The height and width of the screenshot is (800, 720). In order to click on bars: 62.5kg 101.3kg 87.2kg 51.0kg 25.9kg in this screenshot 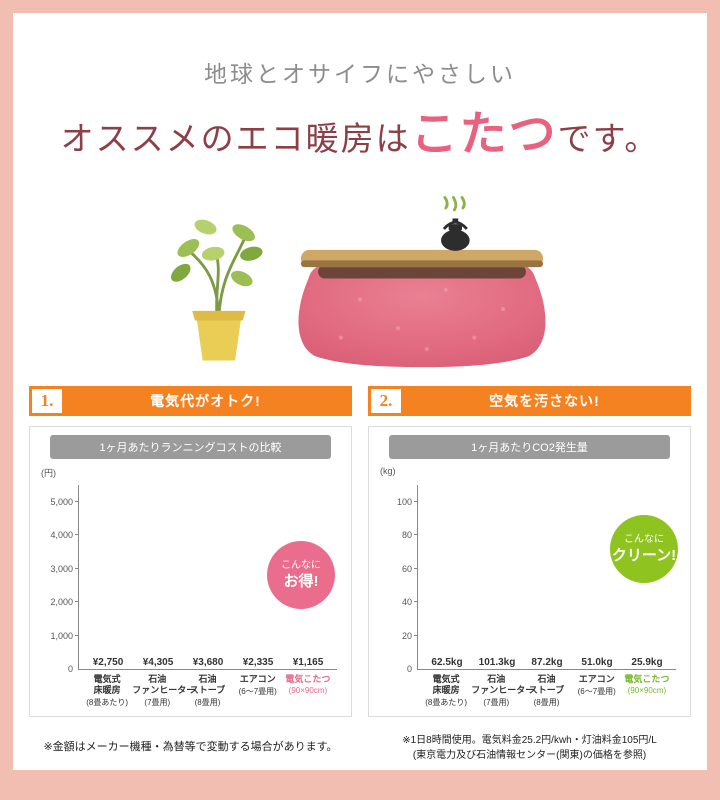, I will do `click(547, 577)`.